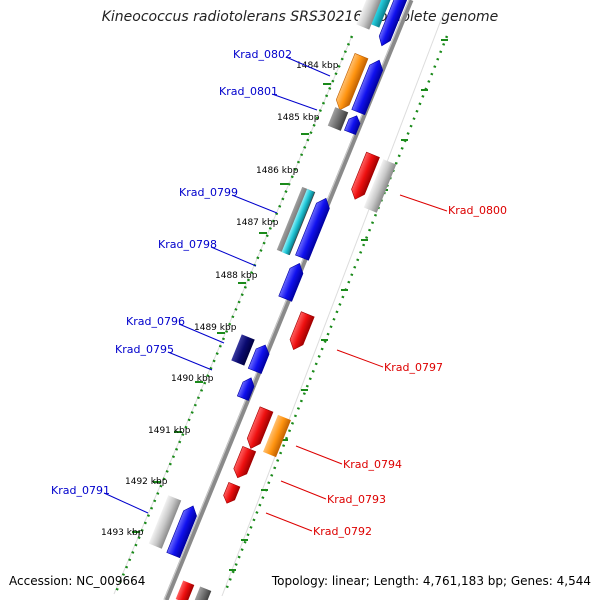  Describe the element at coordinates (342, 531) in the screenshot. I see `gene-label-krad-0792: Krad_0792` at that location.